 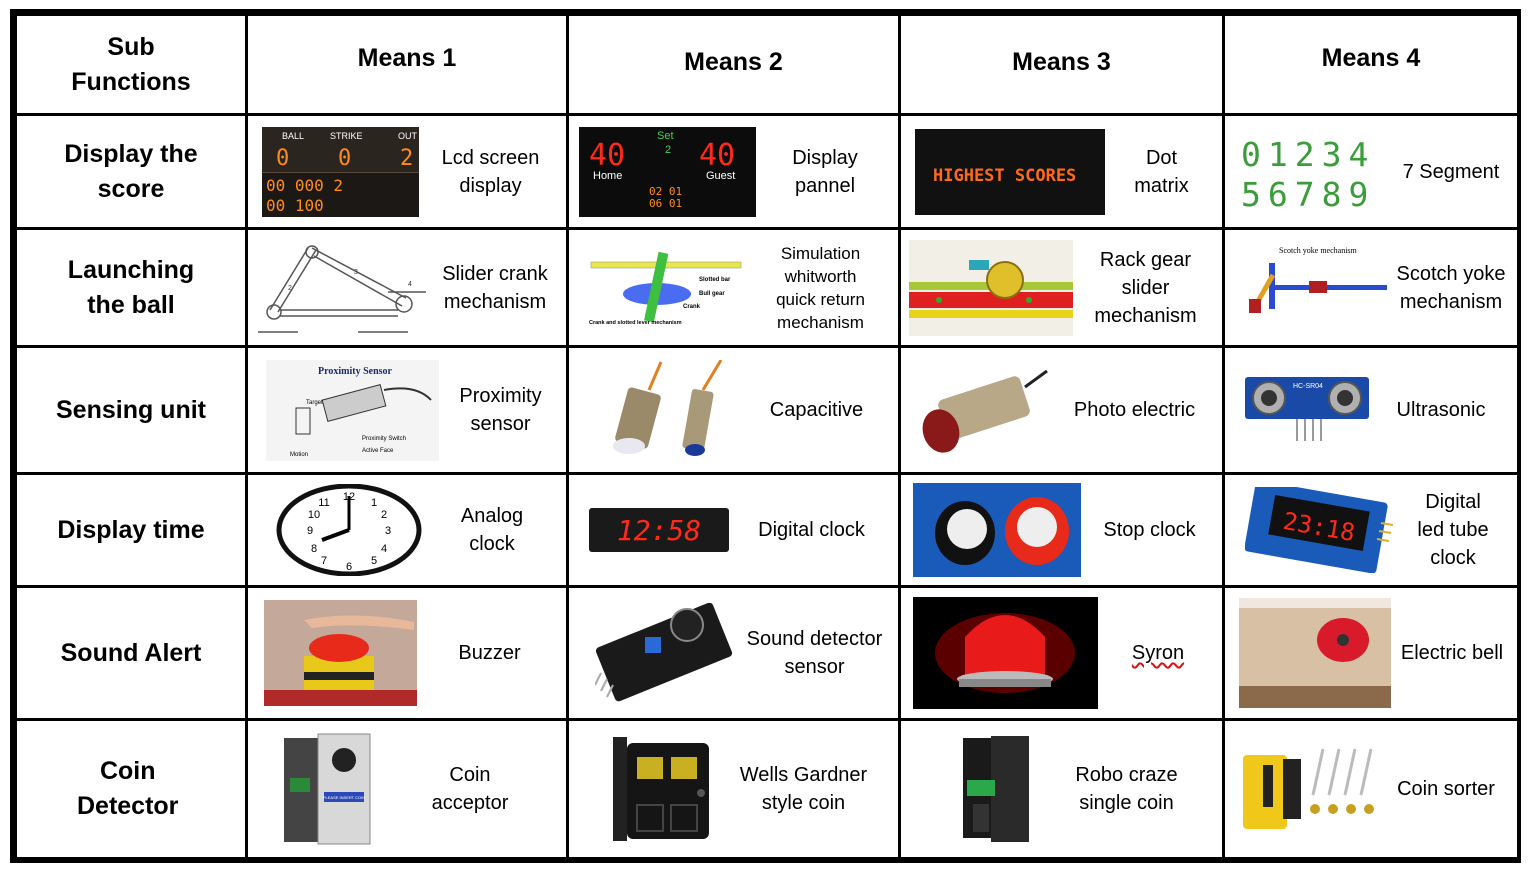 I want to click on seven-segment-icon: 01234 56789, so click(x=1314, y=171).